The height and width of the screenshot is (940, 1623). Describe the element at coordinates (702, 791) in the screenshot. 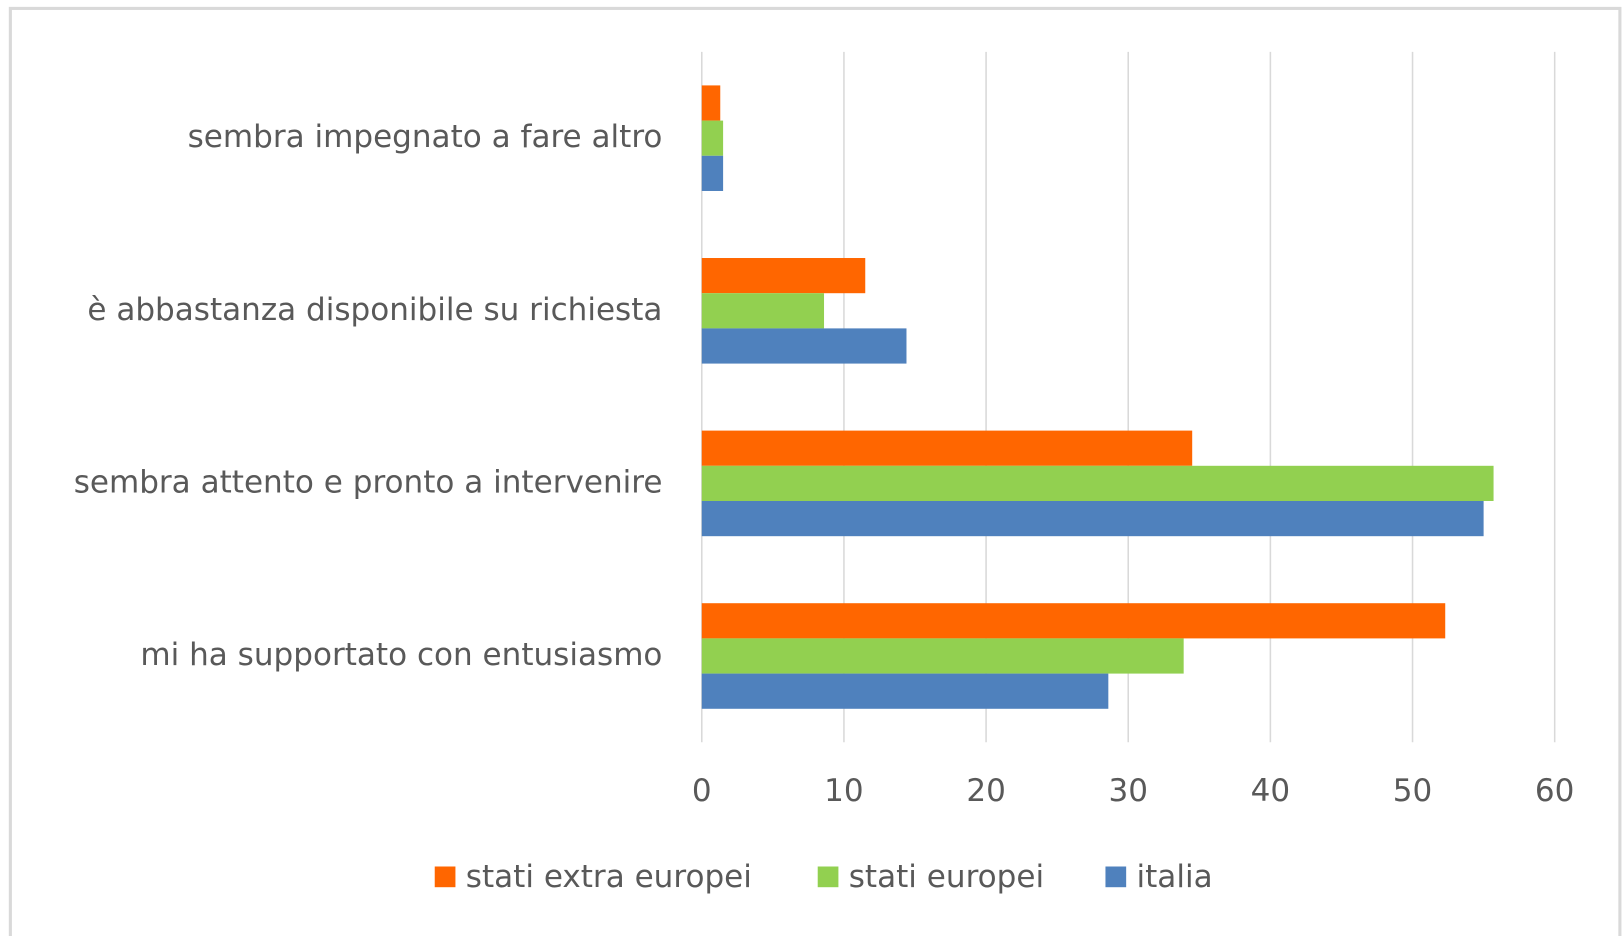

I see `x-tick-label: 0` at that location.